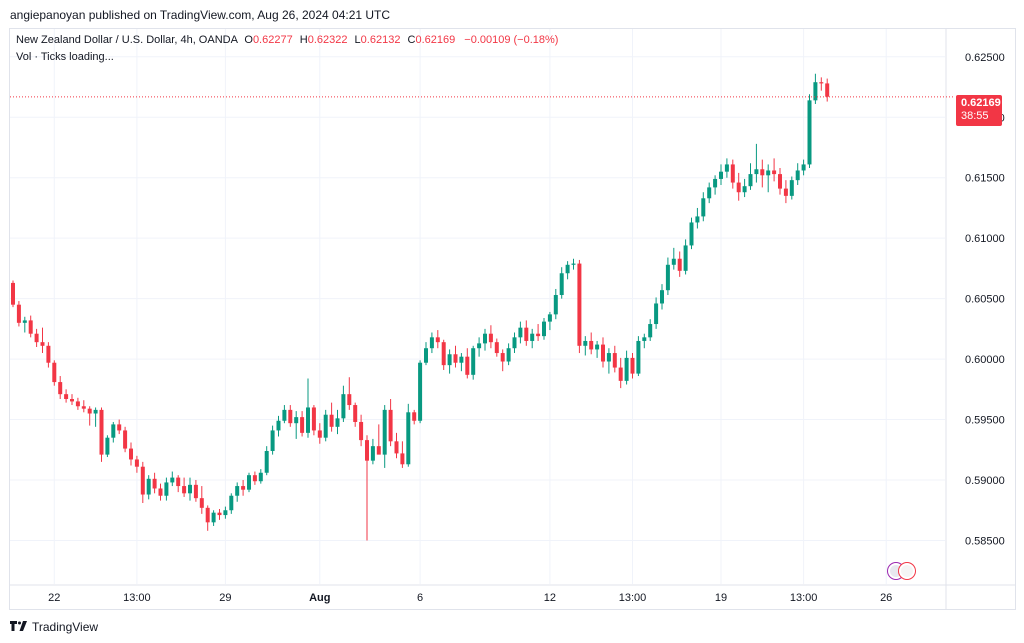 This screenshot has height=643, width=1024. I want to click on footer-brand: TradingView, so click(54, 627).